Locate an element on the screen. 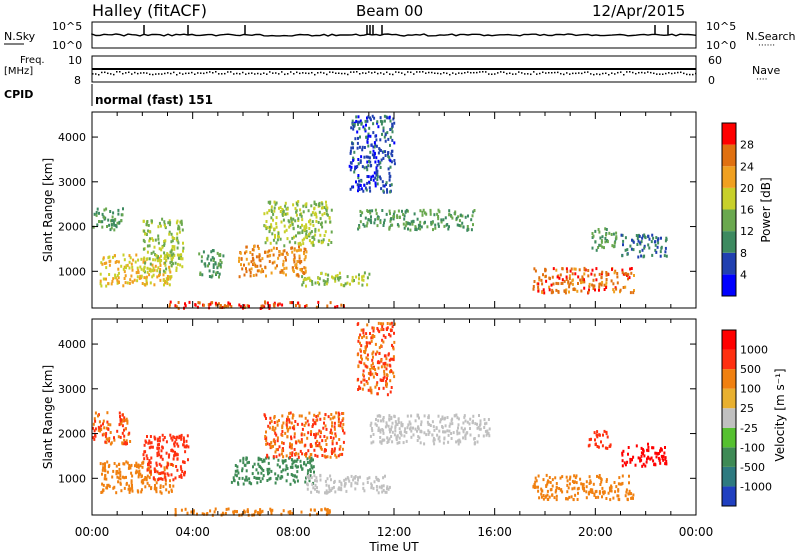 This screenshot has width=800, height=558. colorbar-swatch is located at coordinates (729, 418).